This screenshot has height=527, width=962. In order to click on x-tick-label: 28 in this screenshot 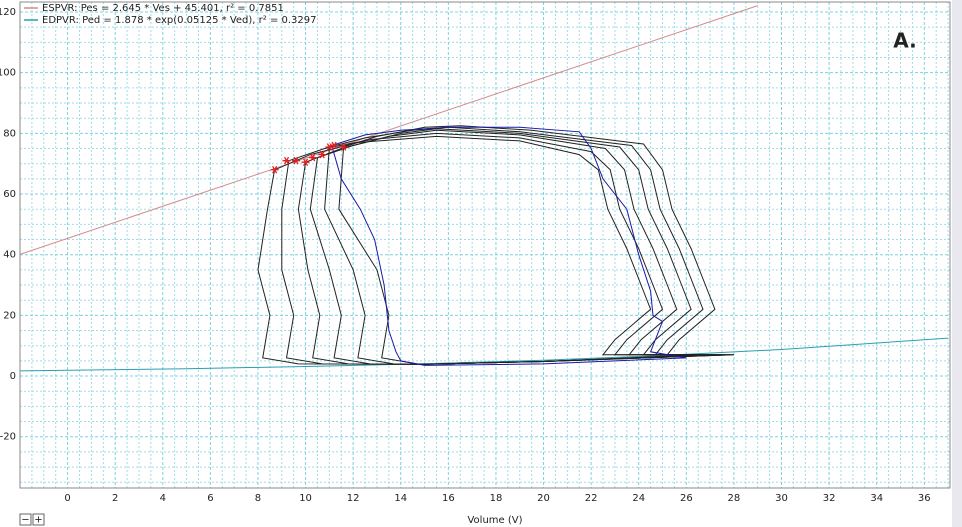, I will do `click(734, 498)`.